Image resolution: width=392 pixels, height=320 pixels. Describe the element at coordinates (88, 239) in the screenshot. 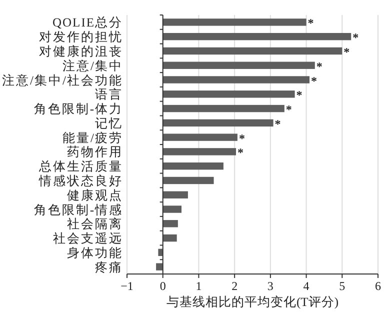

I see `y-tick-label: 社会支遥远` at that location.